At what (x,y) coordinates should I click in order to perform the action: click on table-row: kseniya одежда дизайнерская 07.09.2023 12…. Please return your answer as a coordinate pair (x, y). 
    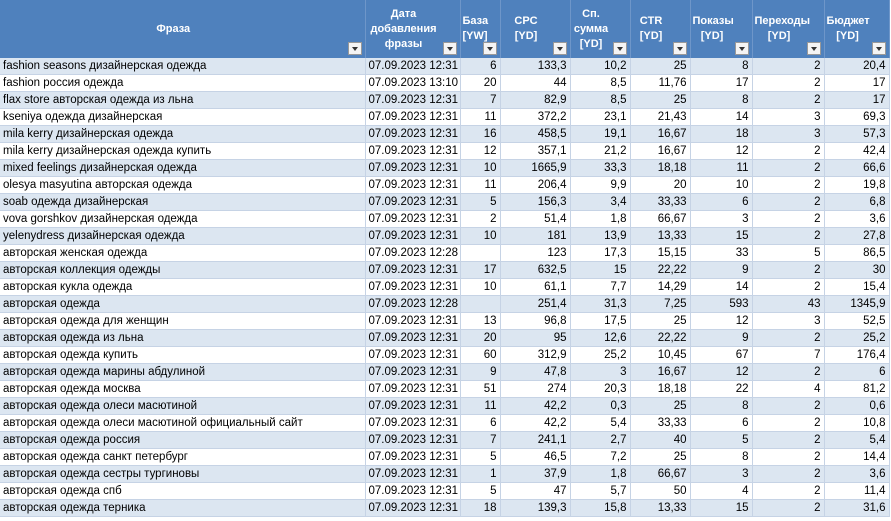
    Looking at the image, I should click on (445, 117).